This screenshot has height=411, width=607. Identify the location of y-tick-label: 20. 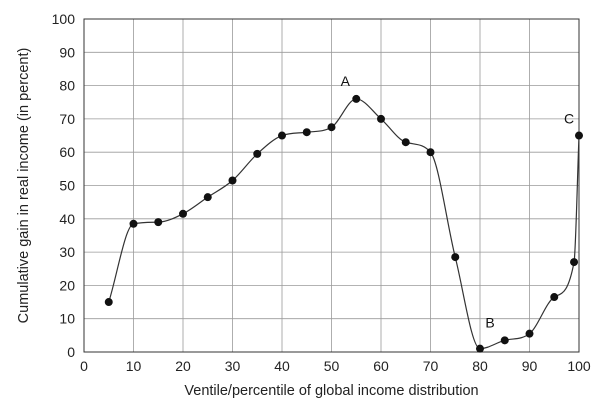
(67, 285).